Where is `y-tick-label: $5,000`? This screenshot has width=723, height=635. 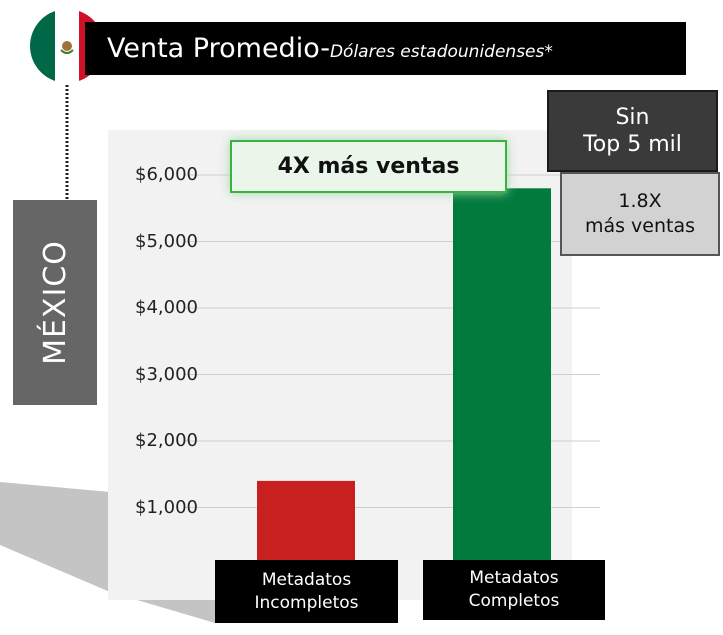 y-tick-label: $5,000 is located at coordinates (166, 241).